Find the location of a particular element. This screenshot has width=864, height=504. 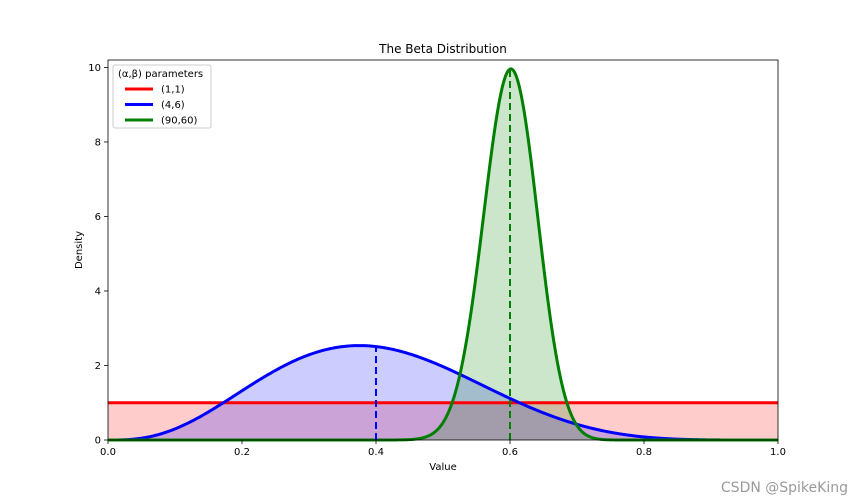

y-axis-ticks: 0 2 4 6 8 10 is located at coordinates (98, 255).